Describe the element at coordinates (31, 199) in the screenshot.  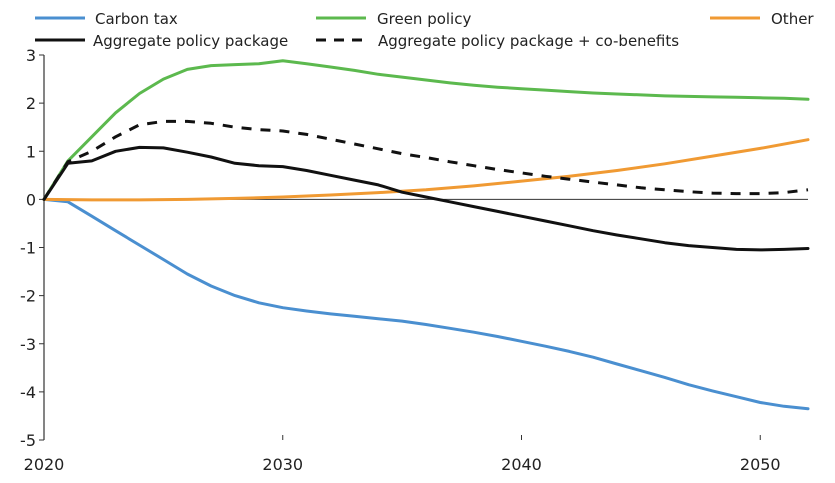
I see `y-tick-label: 0` at that location.